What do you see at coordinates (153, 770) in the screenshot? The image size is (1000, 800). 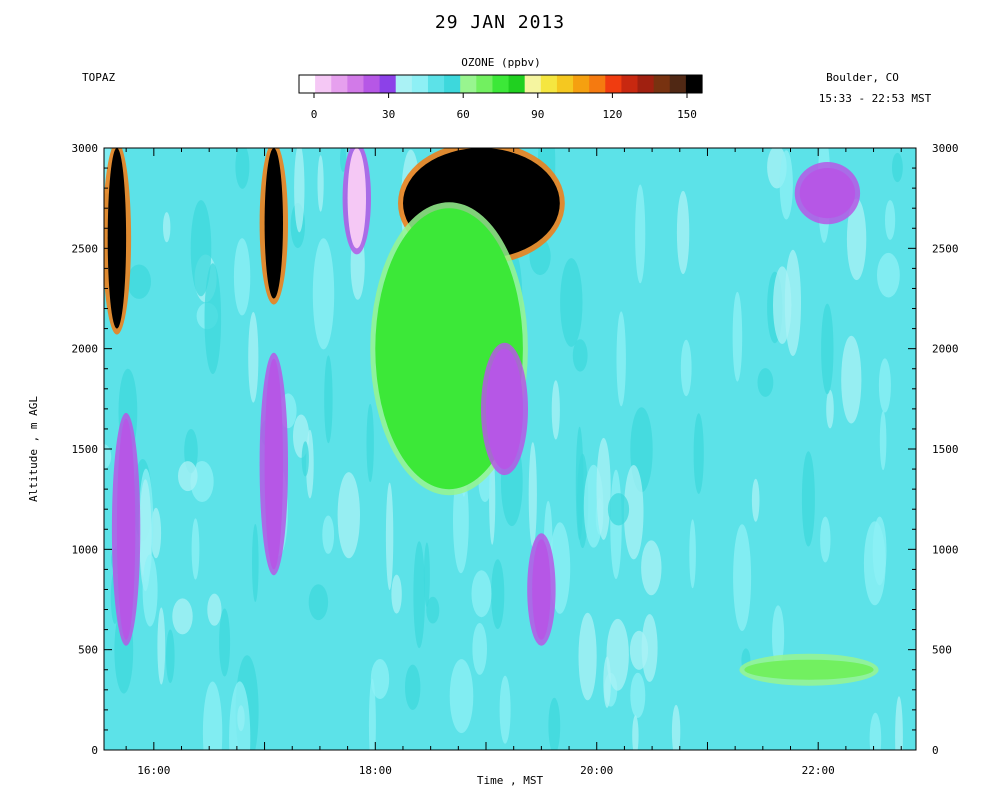 I see `x-tick-label: 16:00` at bounding box center [153, 770].